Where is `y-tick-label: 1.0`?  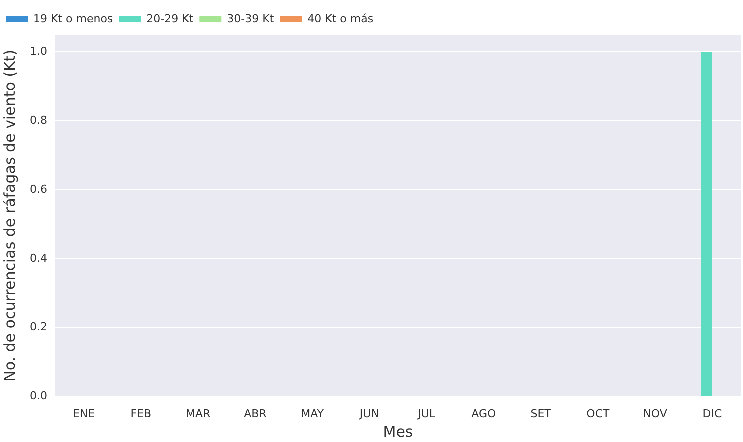
y-tick-label: 1.0 is located at coordinates (39, 51).